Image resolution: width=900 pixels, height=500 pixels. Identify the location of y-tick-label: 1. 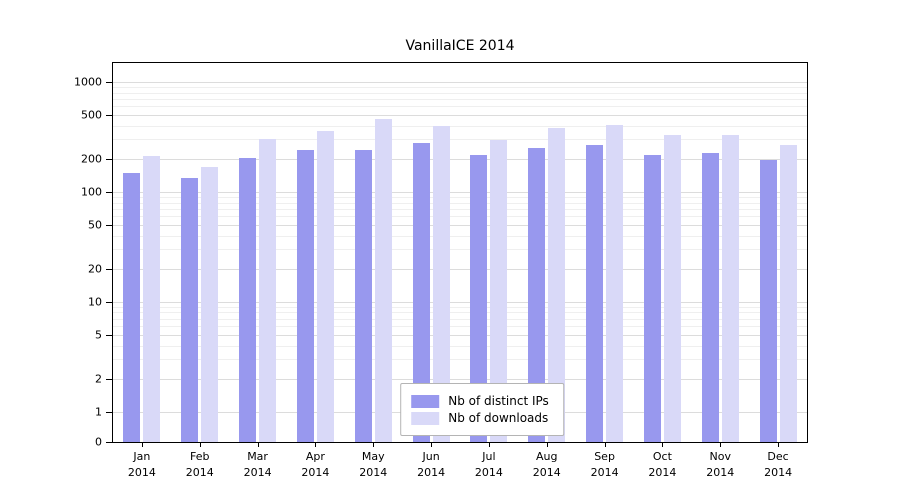
(98, 412).